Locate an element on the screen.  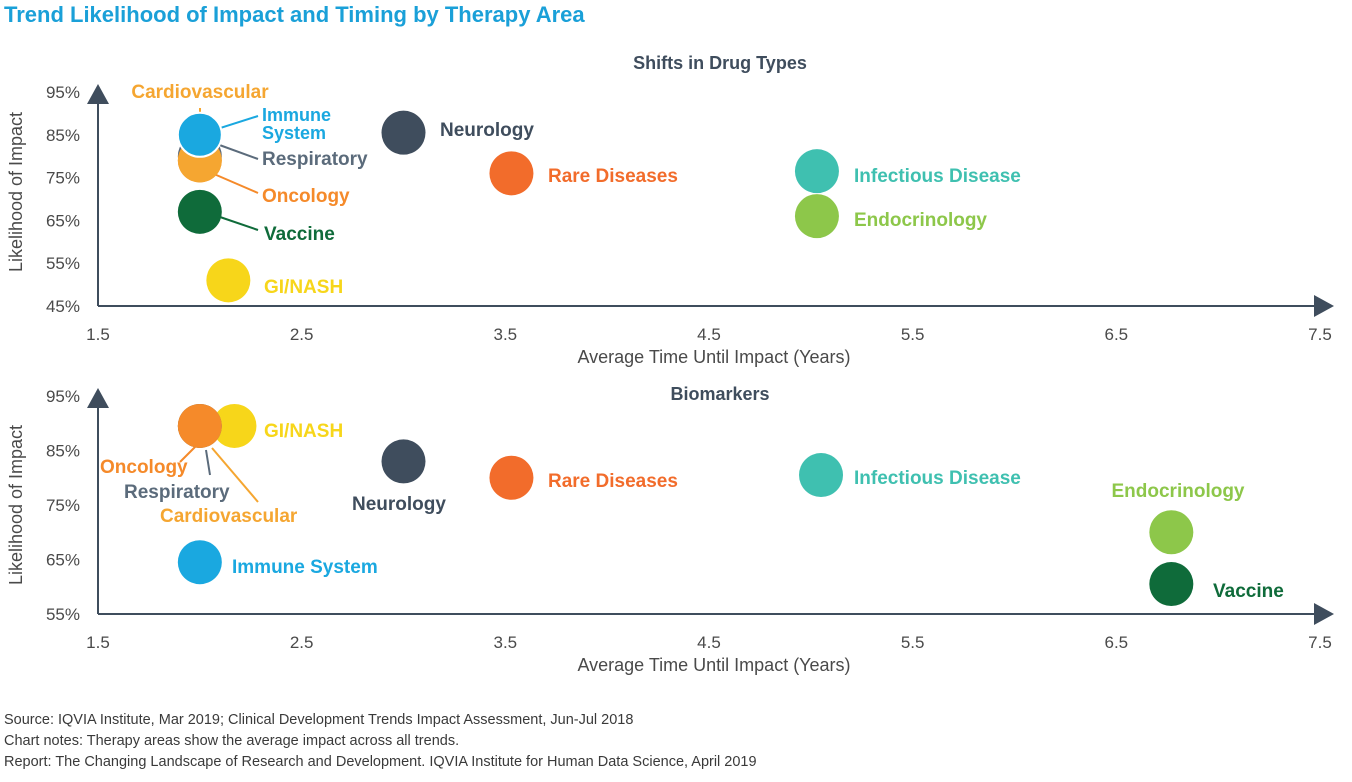
point-label: System is located at coordinates (294, 133).